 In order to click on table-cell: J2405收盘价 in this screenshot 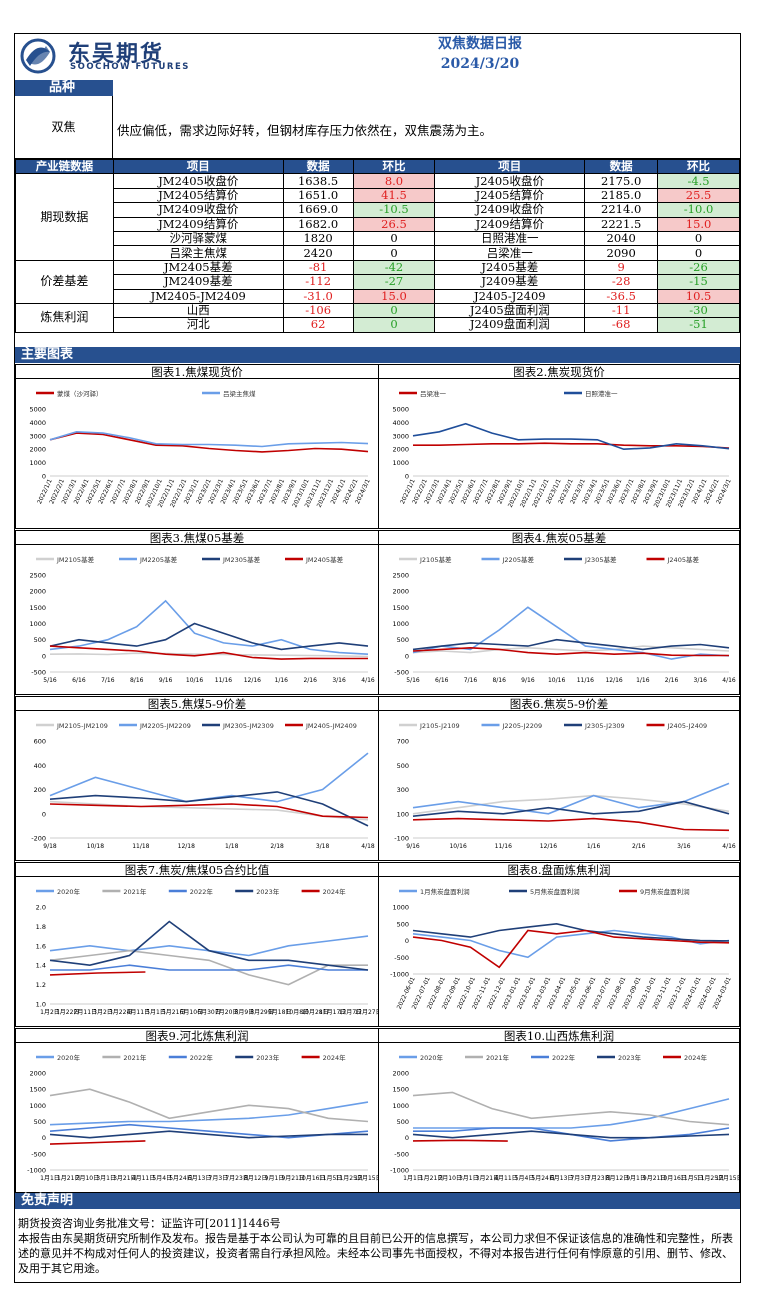, I will do `click(510, 181)`.